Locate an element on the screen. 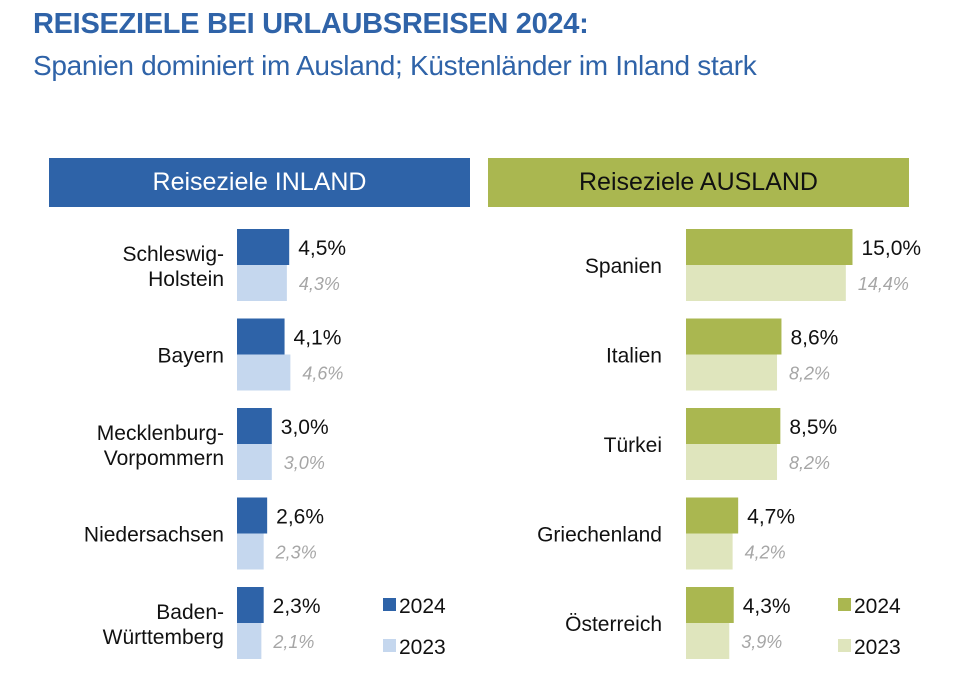  inland-value-label-2024: 2,6% is located at coordinates (300, 517).